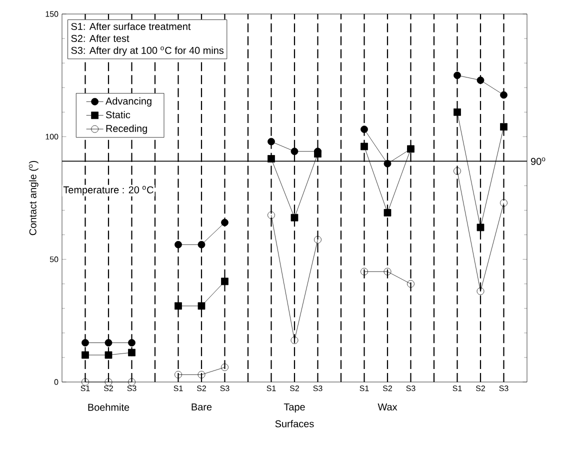  I want to click on x-axis-title: Surfaces, so click(294, 424).